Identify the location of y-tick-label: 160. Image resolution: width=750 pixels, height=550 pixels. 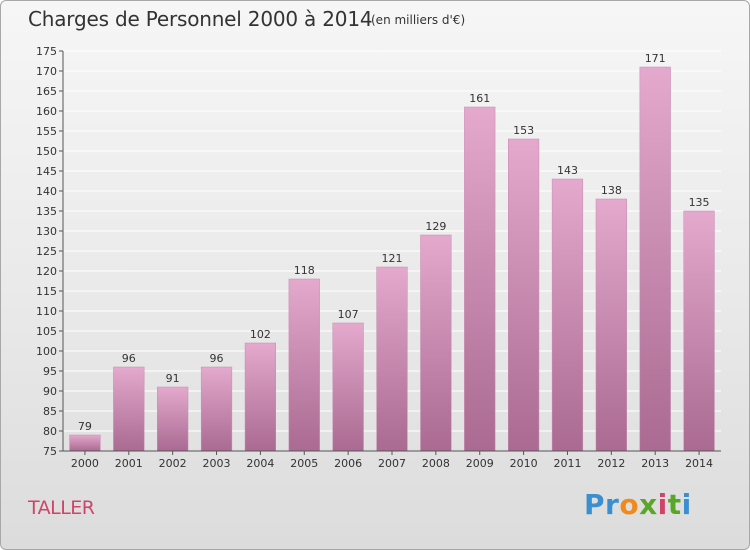
(46, 111).